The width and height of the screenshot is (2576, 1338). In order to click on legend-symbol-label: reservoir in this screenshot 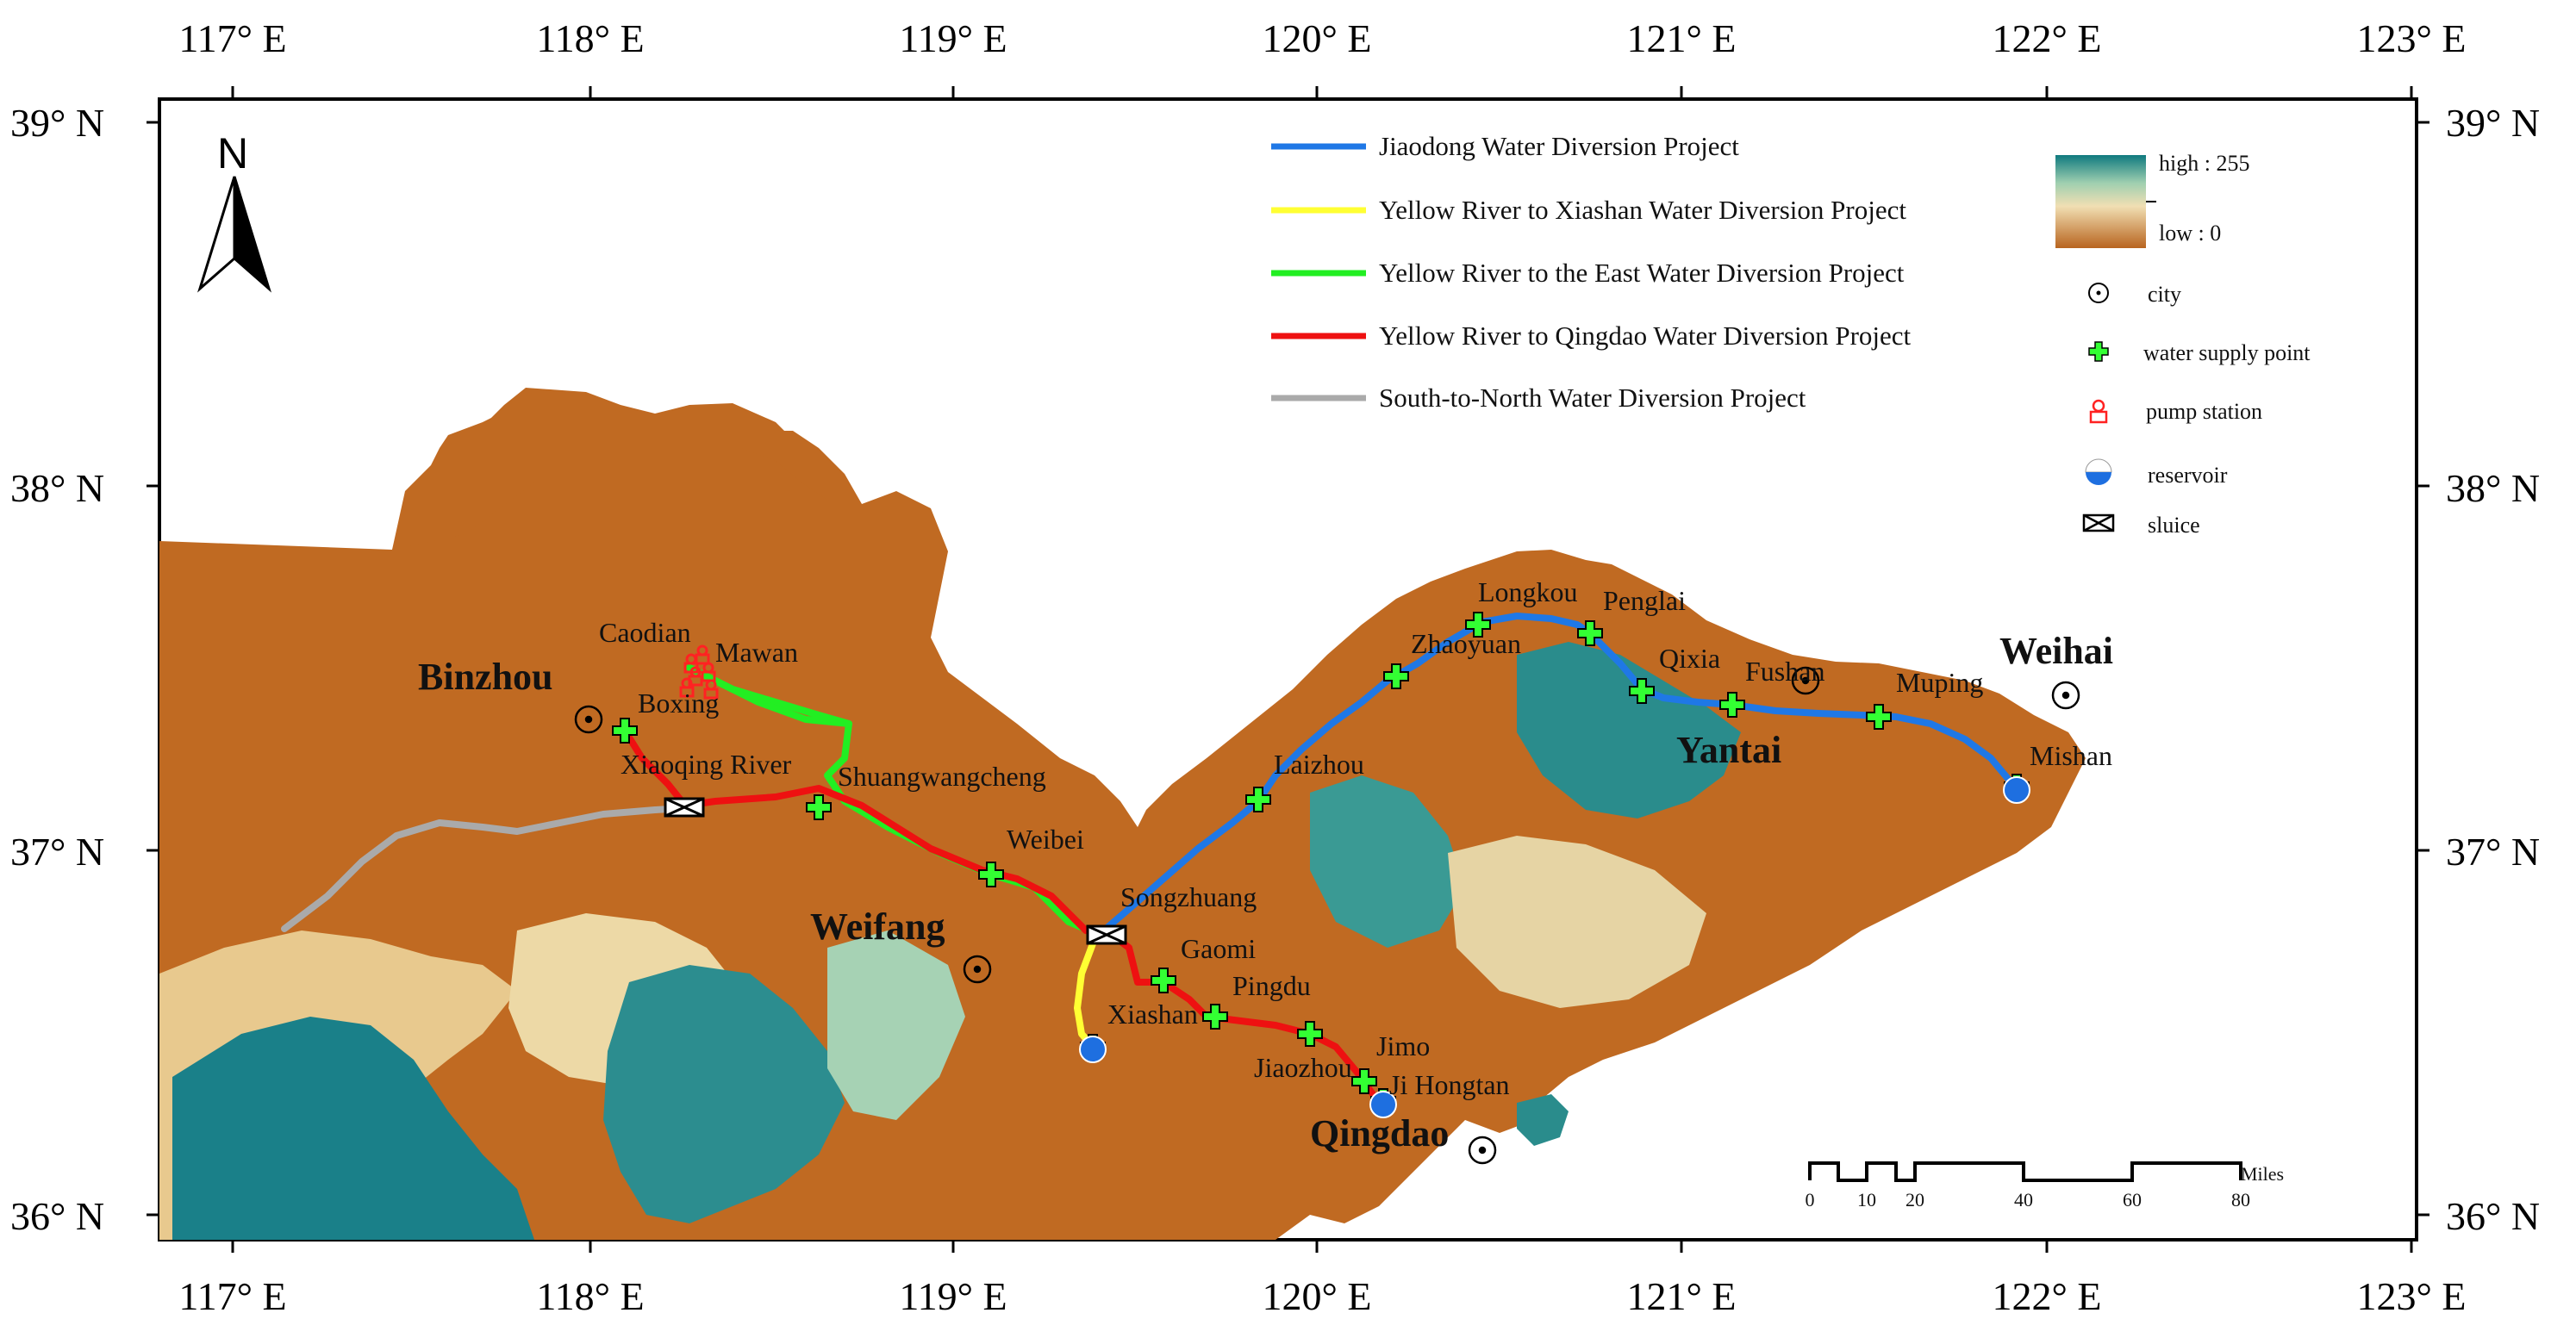, I will do `click(2188, 475)`.